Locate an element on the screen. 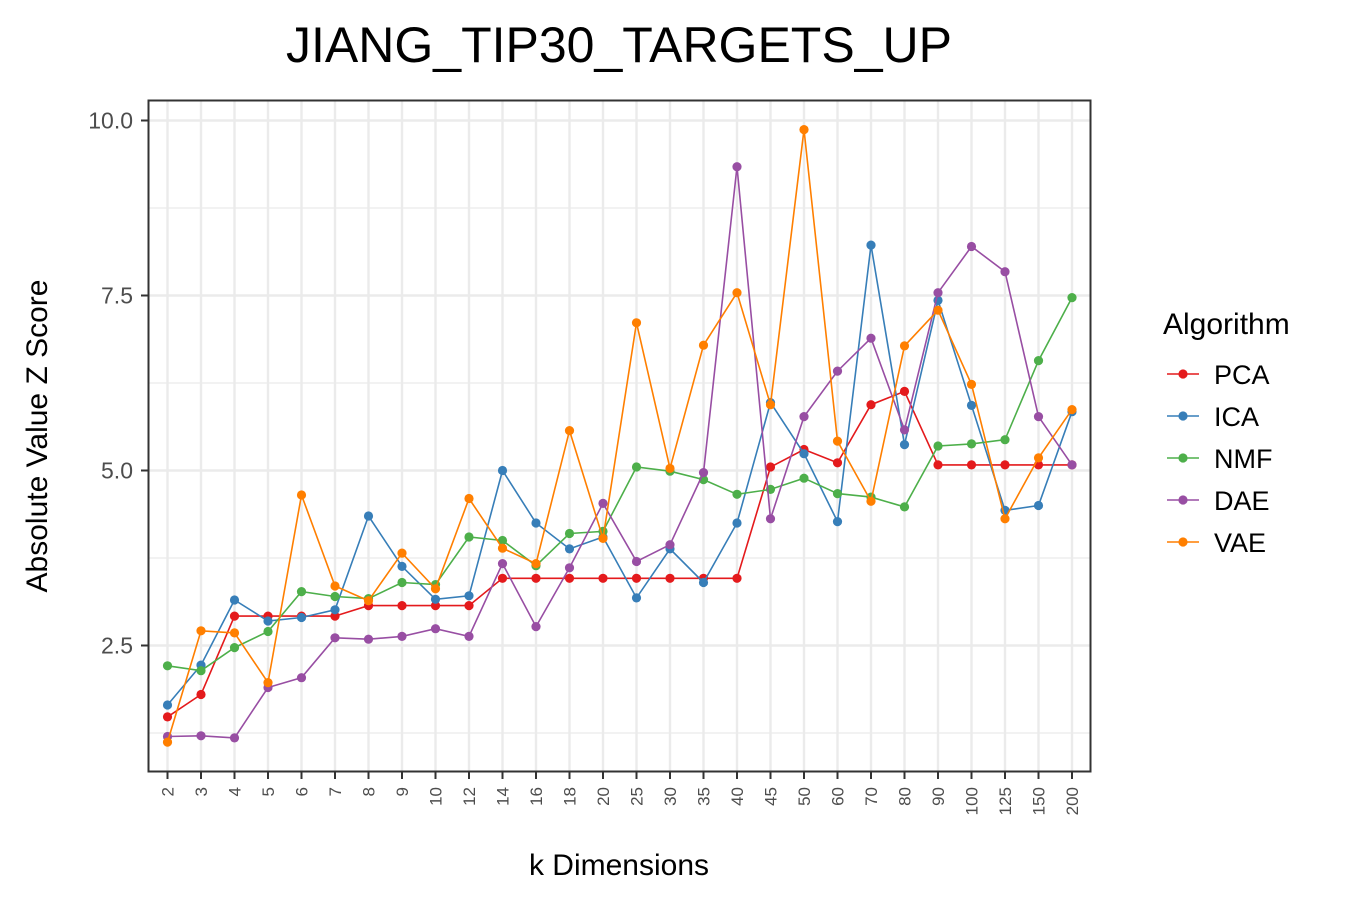 This screenshot has width=1350, height=900. legend-label: VAE is located at coordinates (1240, 543).